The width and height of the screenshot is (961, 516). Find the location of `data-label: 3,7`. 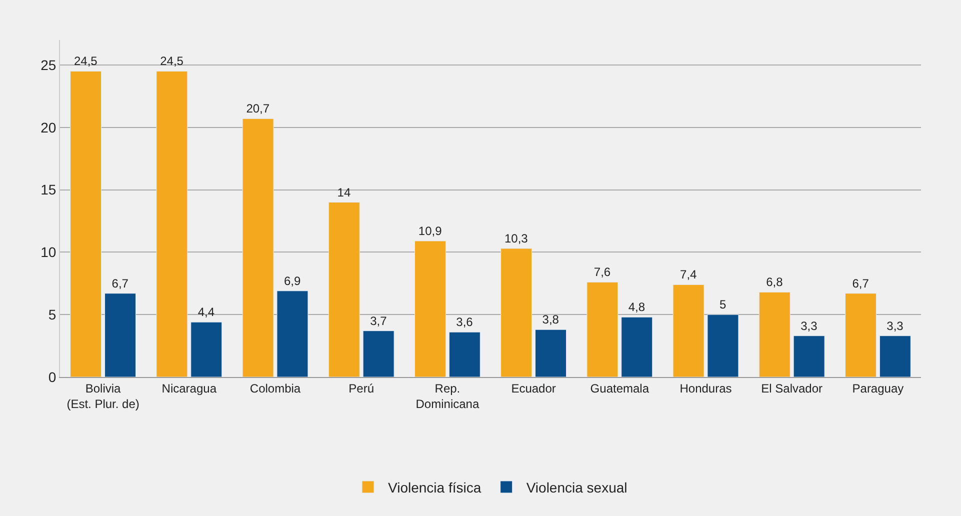

data-label: 3,7 is located at coordinates (379, 321).